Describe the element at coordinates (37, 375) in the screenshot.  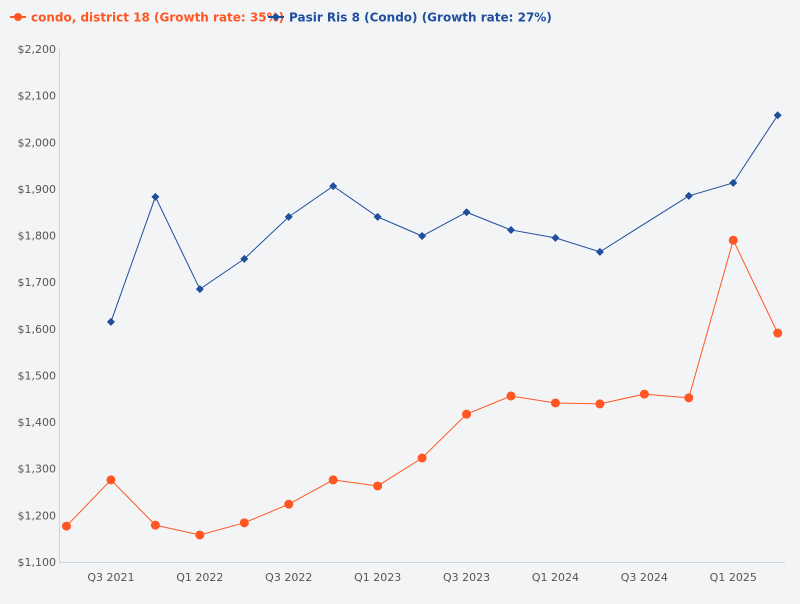
I see `y-tick-label: $1,500` at that location.